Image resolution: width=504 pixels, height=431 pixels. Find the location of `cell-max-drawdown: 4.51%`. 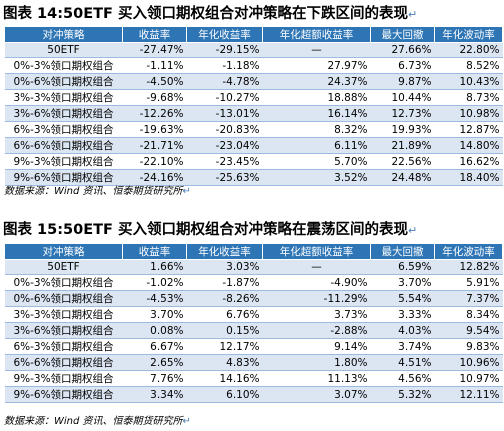

cell-max-drawdown: 4.51% is located at coordinates (402, 362).